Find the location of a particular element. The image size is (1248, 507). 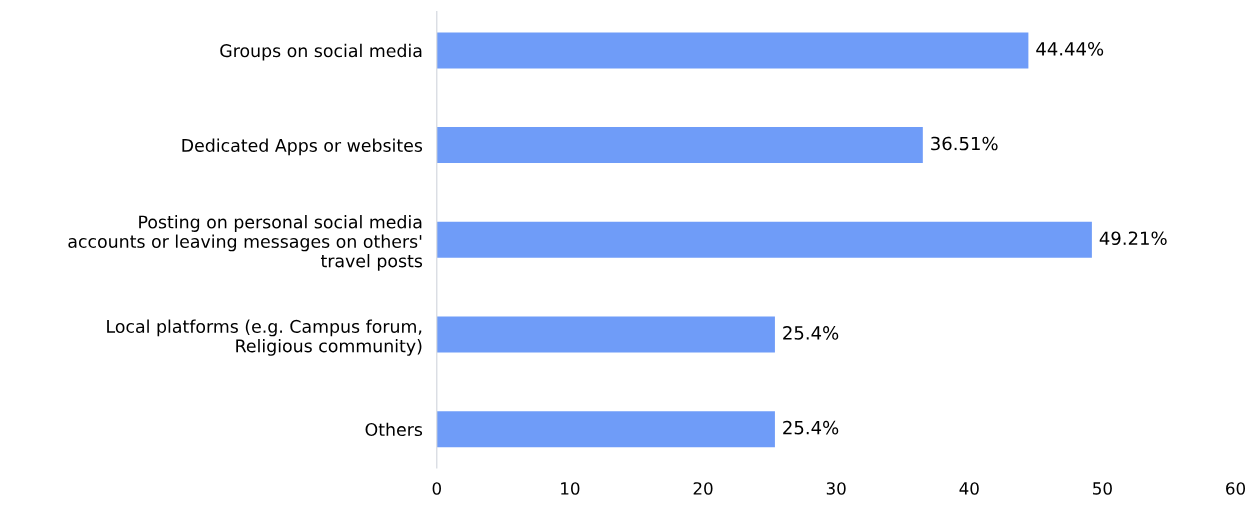

data-label: 36.51% is located at coordinates (964, 143).